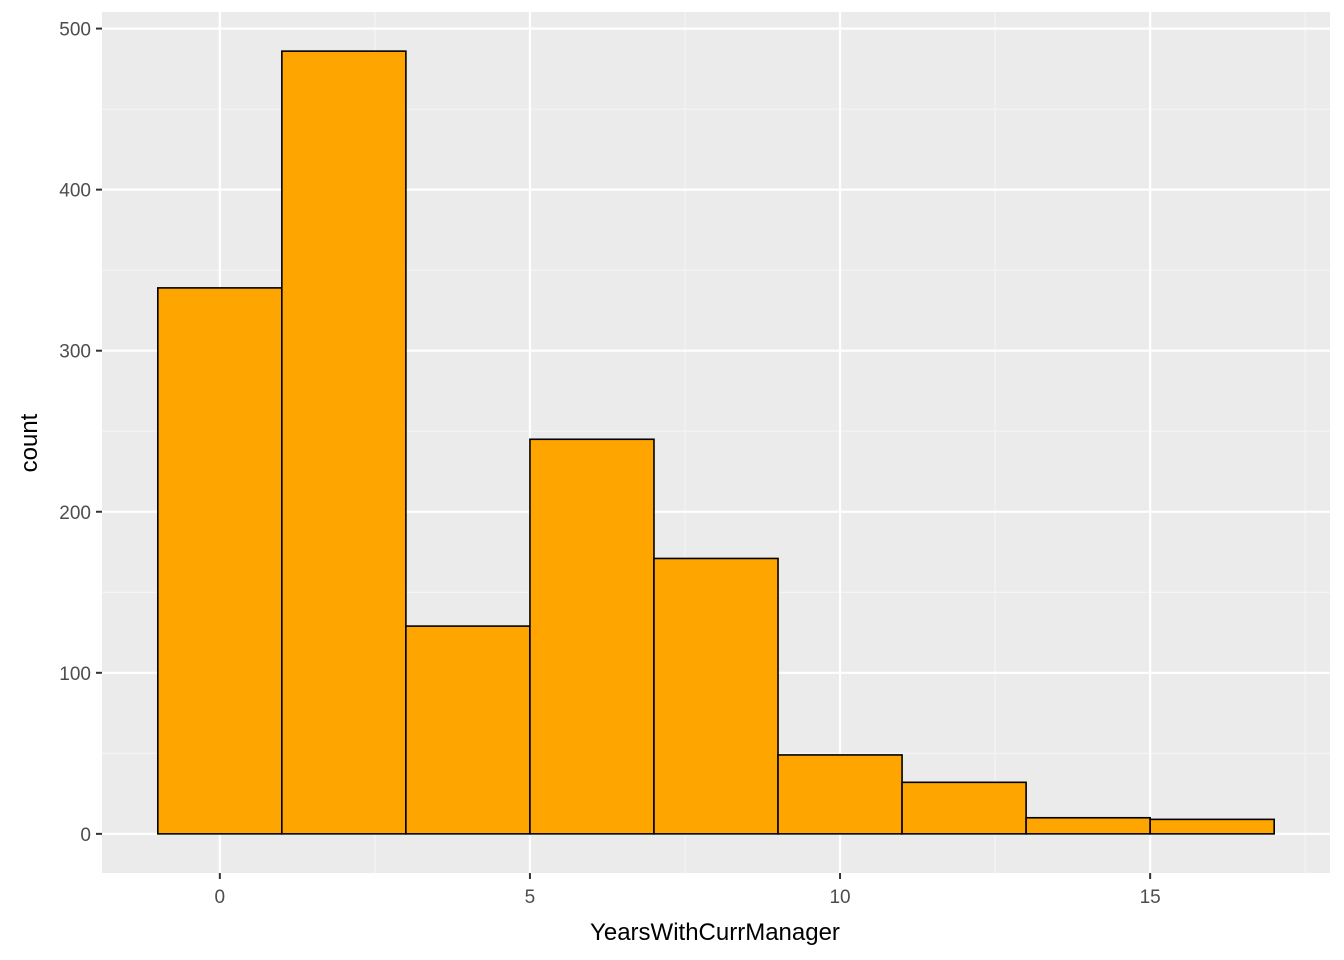  What do you see at coordinates (85, 835) in the screenshot?
I see `y-tick-label: 0` at bounding box center [85, 835].